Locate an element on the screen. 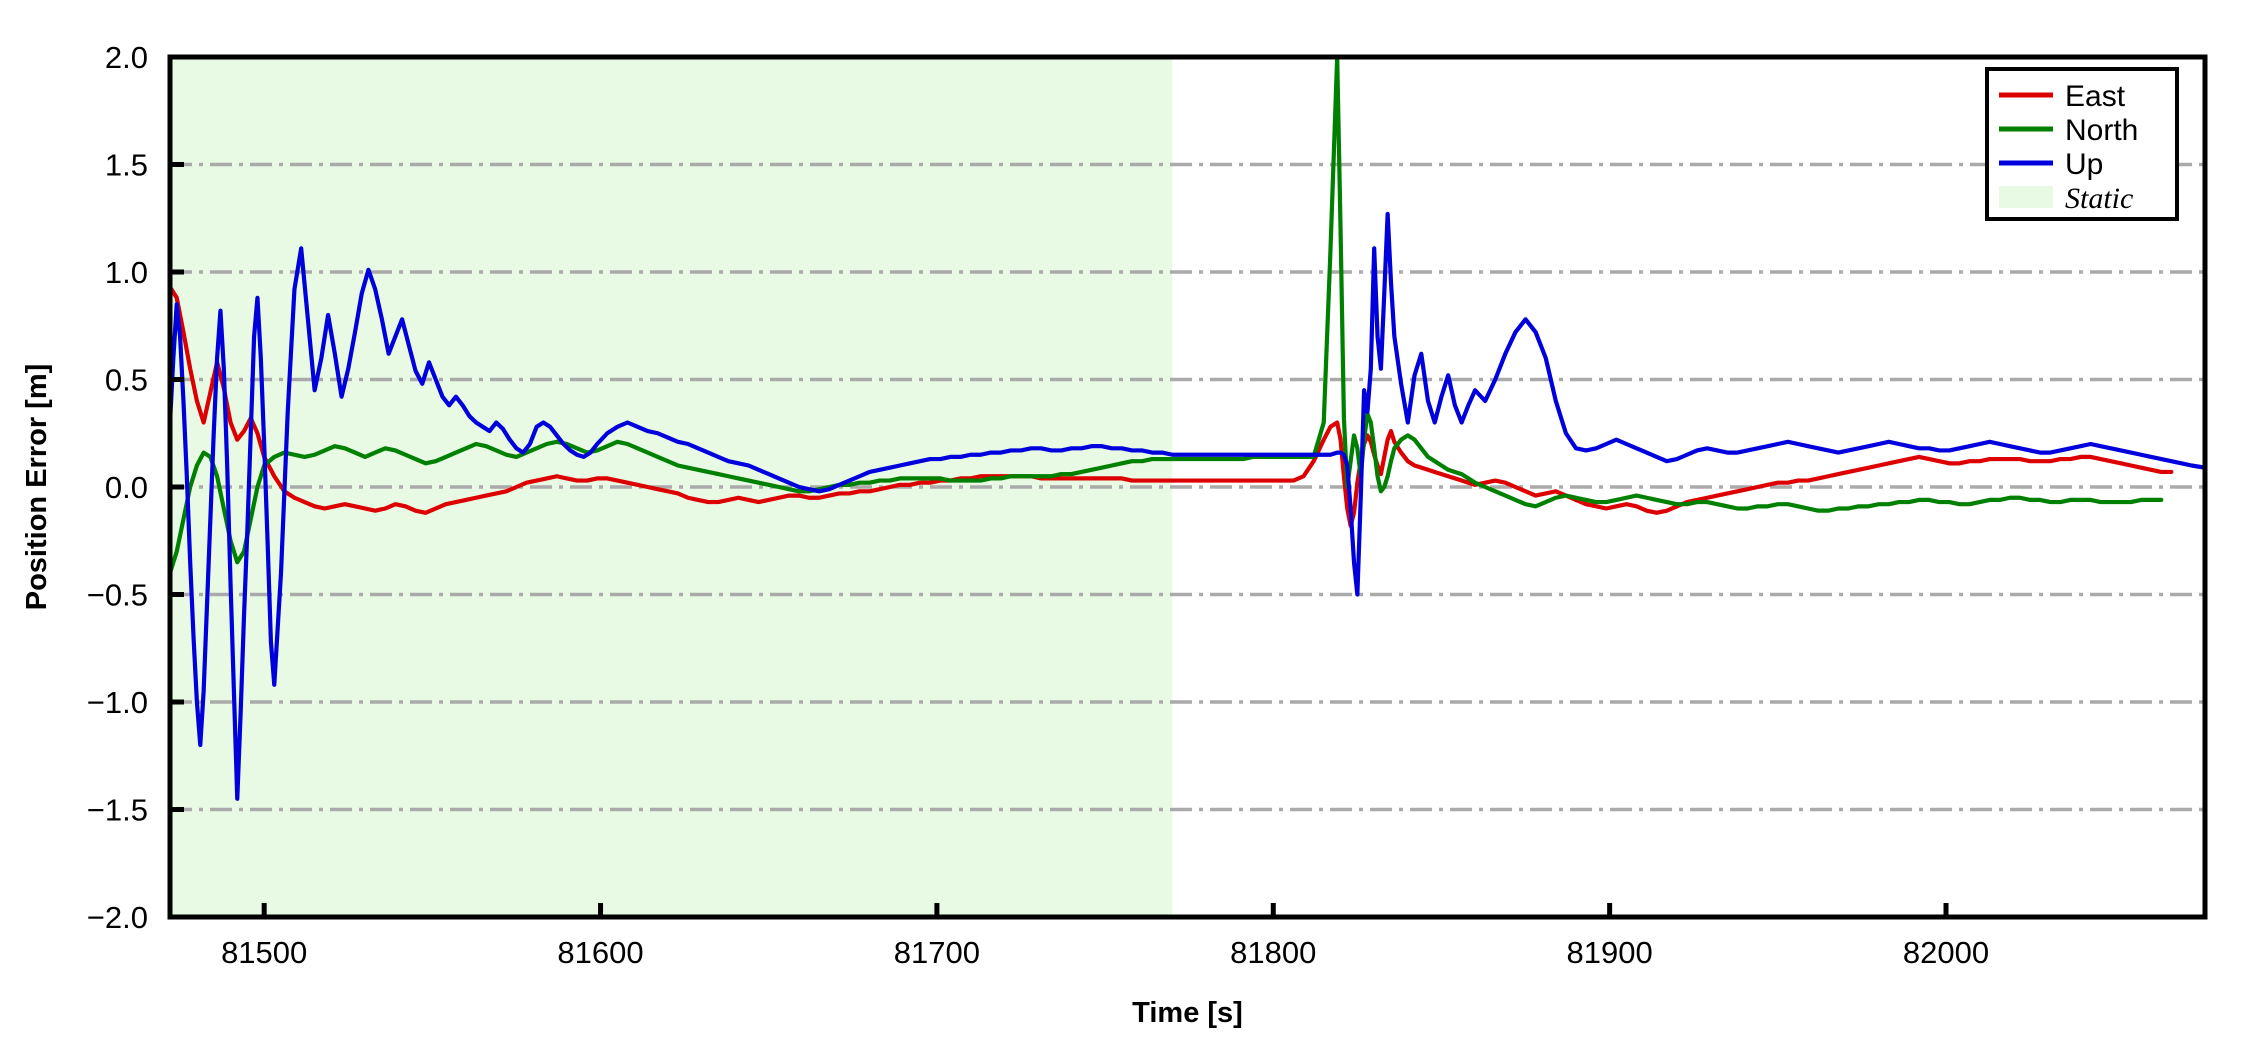  y-tick-label: −2.0 is located at coordinates (117, 917).